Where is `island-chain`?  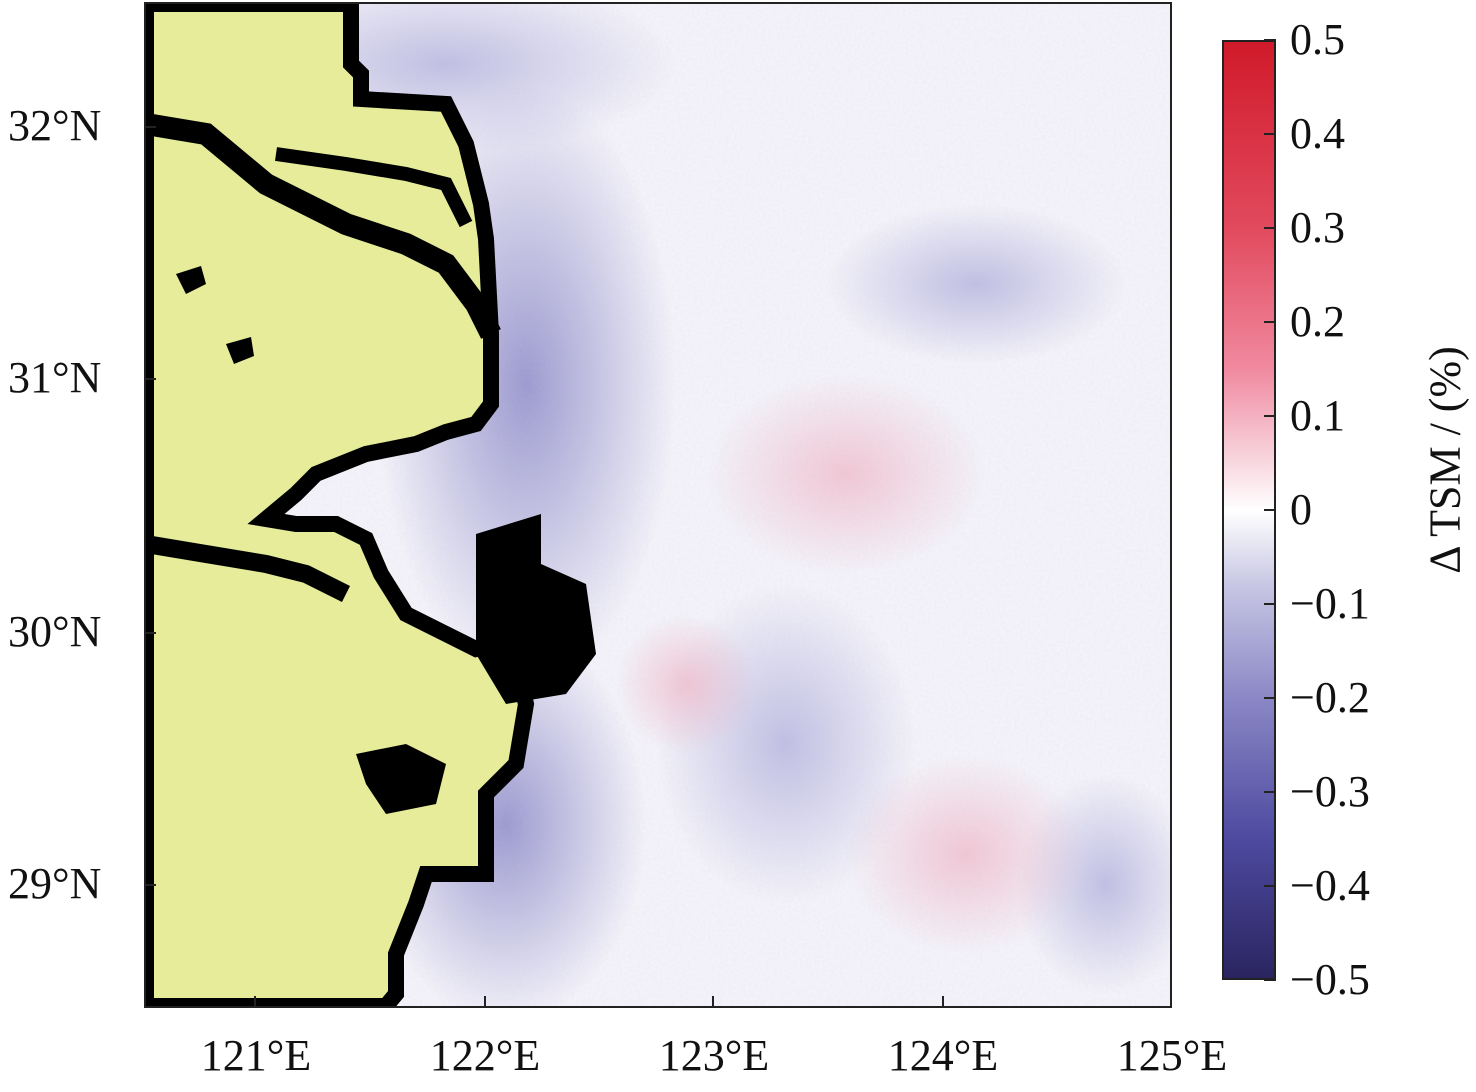 island-chain is located at coordinates (536, 609).